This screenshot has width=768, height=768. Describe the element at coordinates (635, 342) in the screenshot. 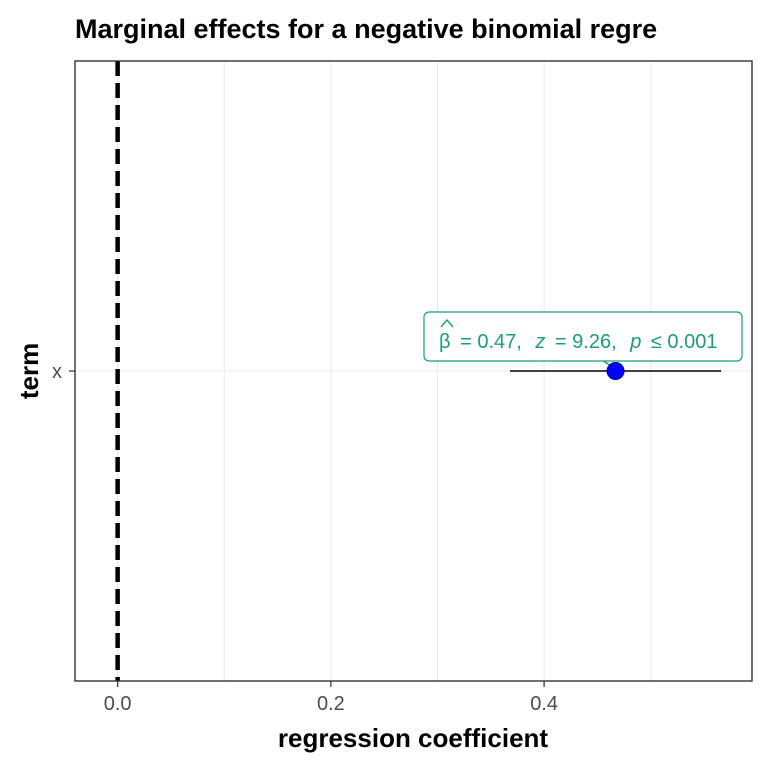

I see `annotation-p-symbol: p` at that location.